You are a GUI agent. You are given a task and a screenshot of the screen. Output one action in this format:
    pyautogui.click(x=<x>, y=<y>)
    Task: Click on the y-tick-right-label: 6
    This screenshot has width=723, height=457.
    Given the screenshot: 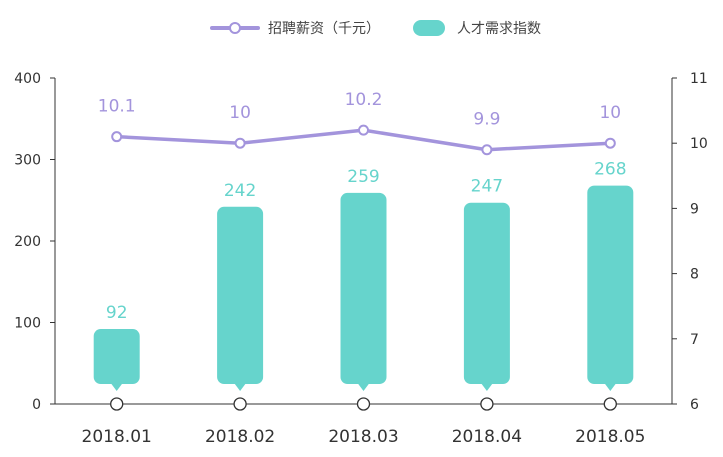 What is the action you would take?
    pyautogui.click(x=694, y=405)
    